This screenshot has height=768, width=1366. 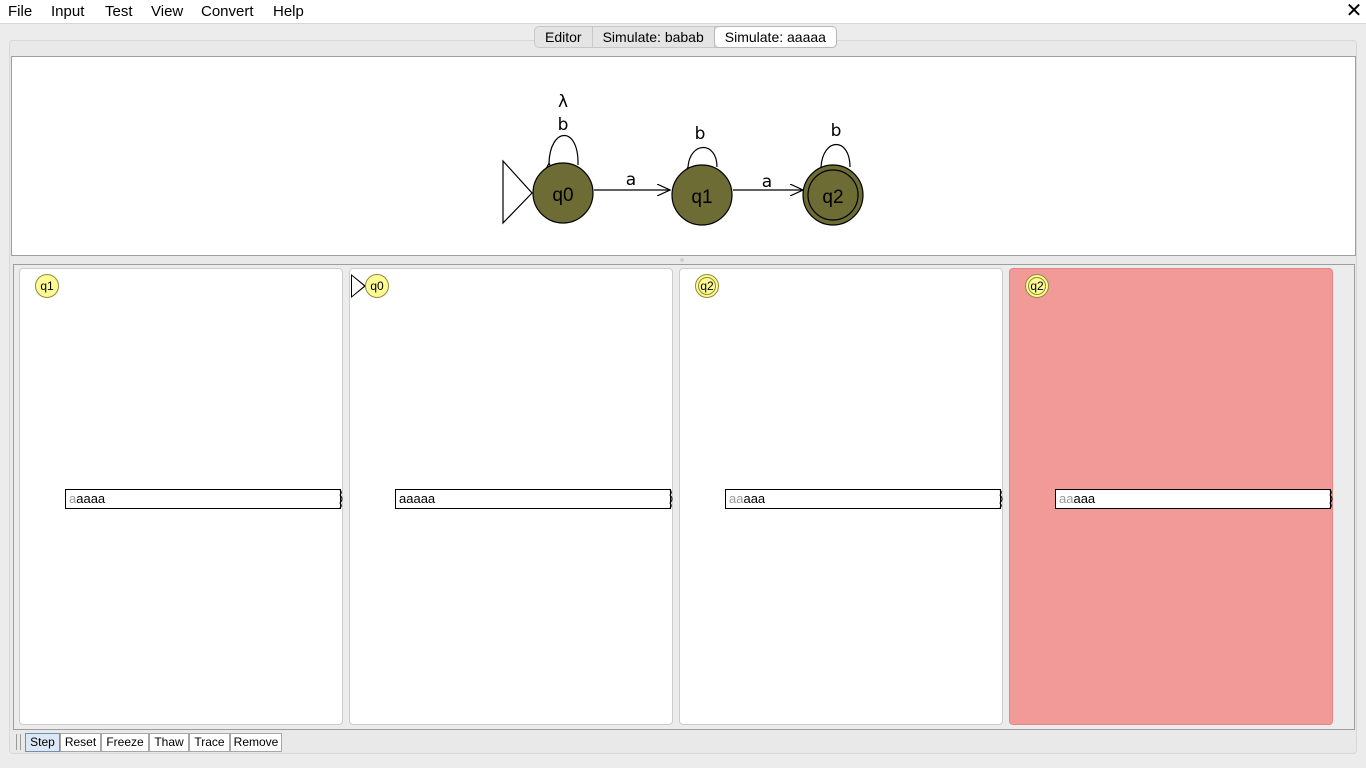 What do you see at coordinates (563, 125) in the screenshot?
I see `label-q0-b: b` at bounding box center [563, 125].